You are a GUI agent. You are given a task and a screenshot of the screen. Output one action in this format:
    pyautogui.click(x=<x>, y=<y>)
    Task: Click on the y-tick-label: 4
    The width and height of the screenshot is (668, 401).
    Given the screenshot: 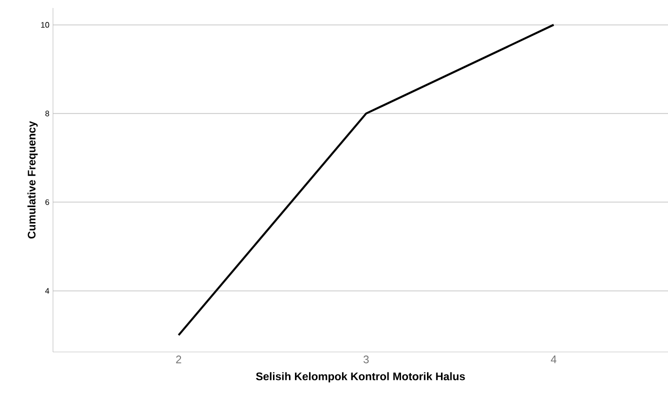 What is the action you would take?
    pyautogui.click(x=47, y=291)
    